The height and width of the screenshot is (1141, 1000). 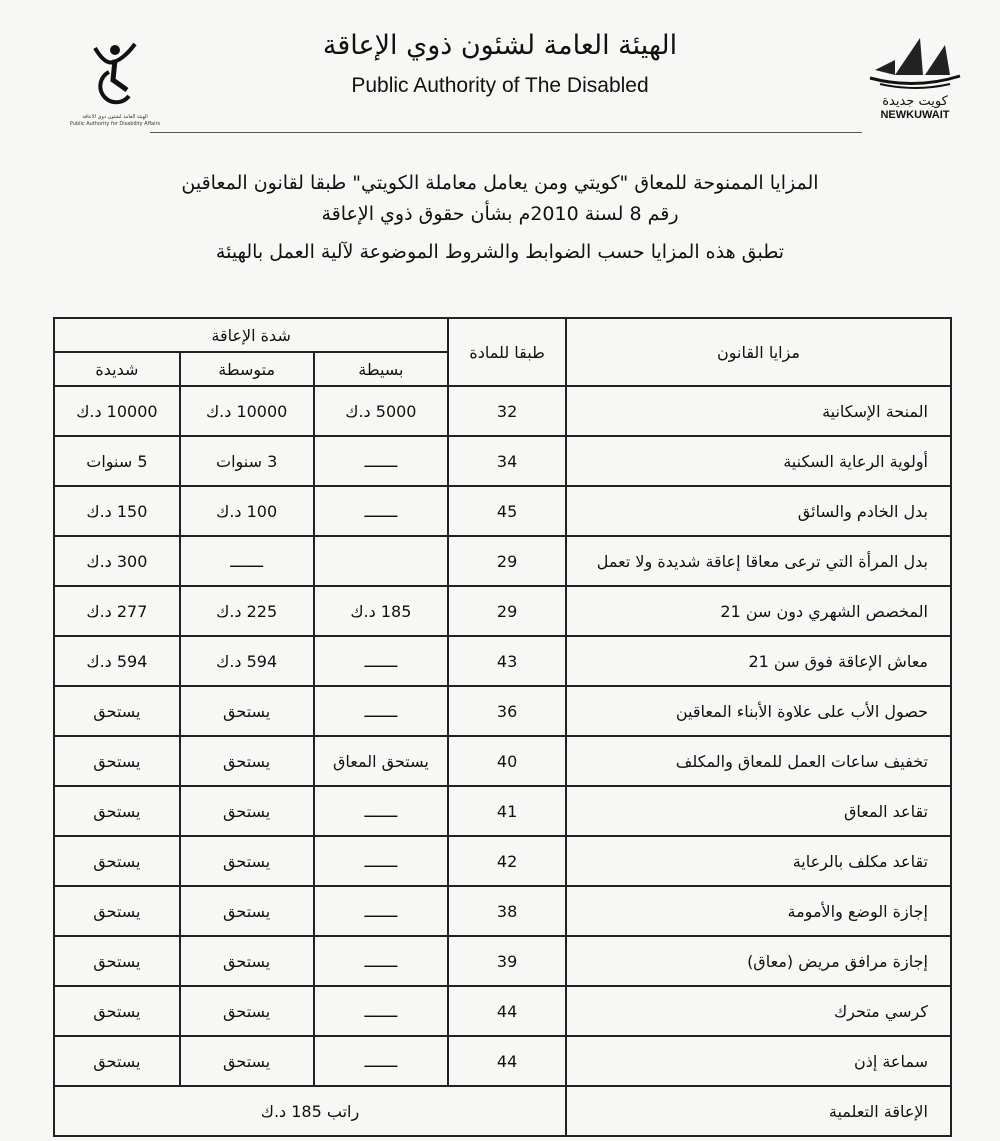 What do you see at coordinates (507, 511) in the screenshot?
I see `cell-article: 45` at bounding box center [507, 511].